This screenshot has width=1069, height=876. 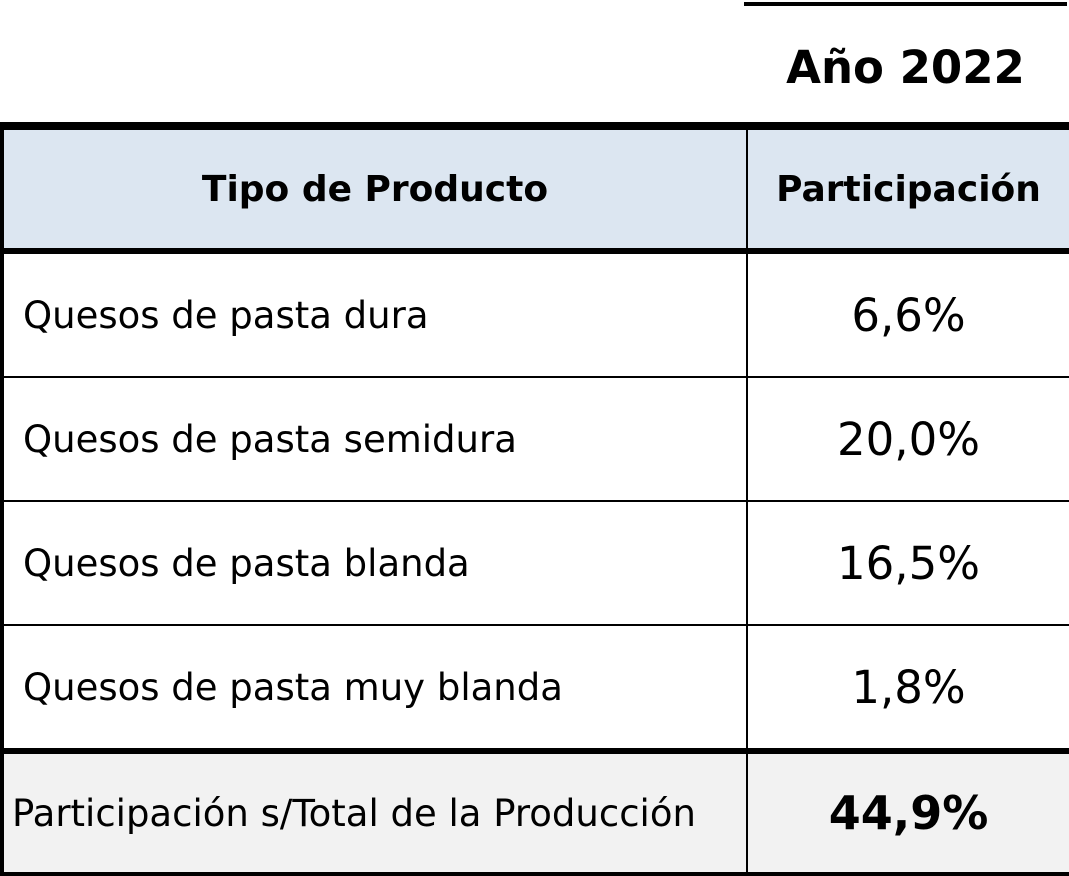 I want to click on share-cell: 6,6%, so click(x=908, y=314).